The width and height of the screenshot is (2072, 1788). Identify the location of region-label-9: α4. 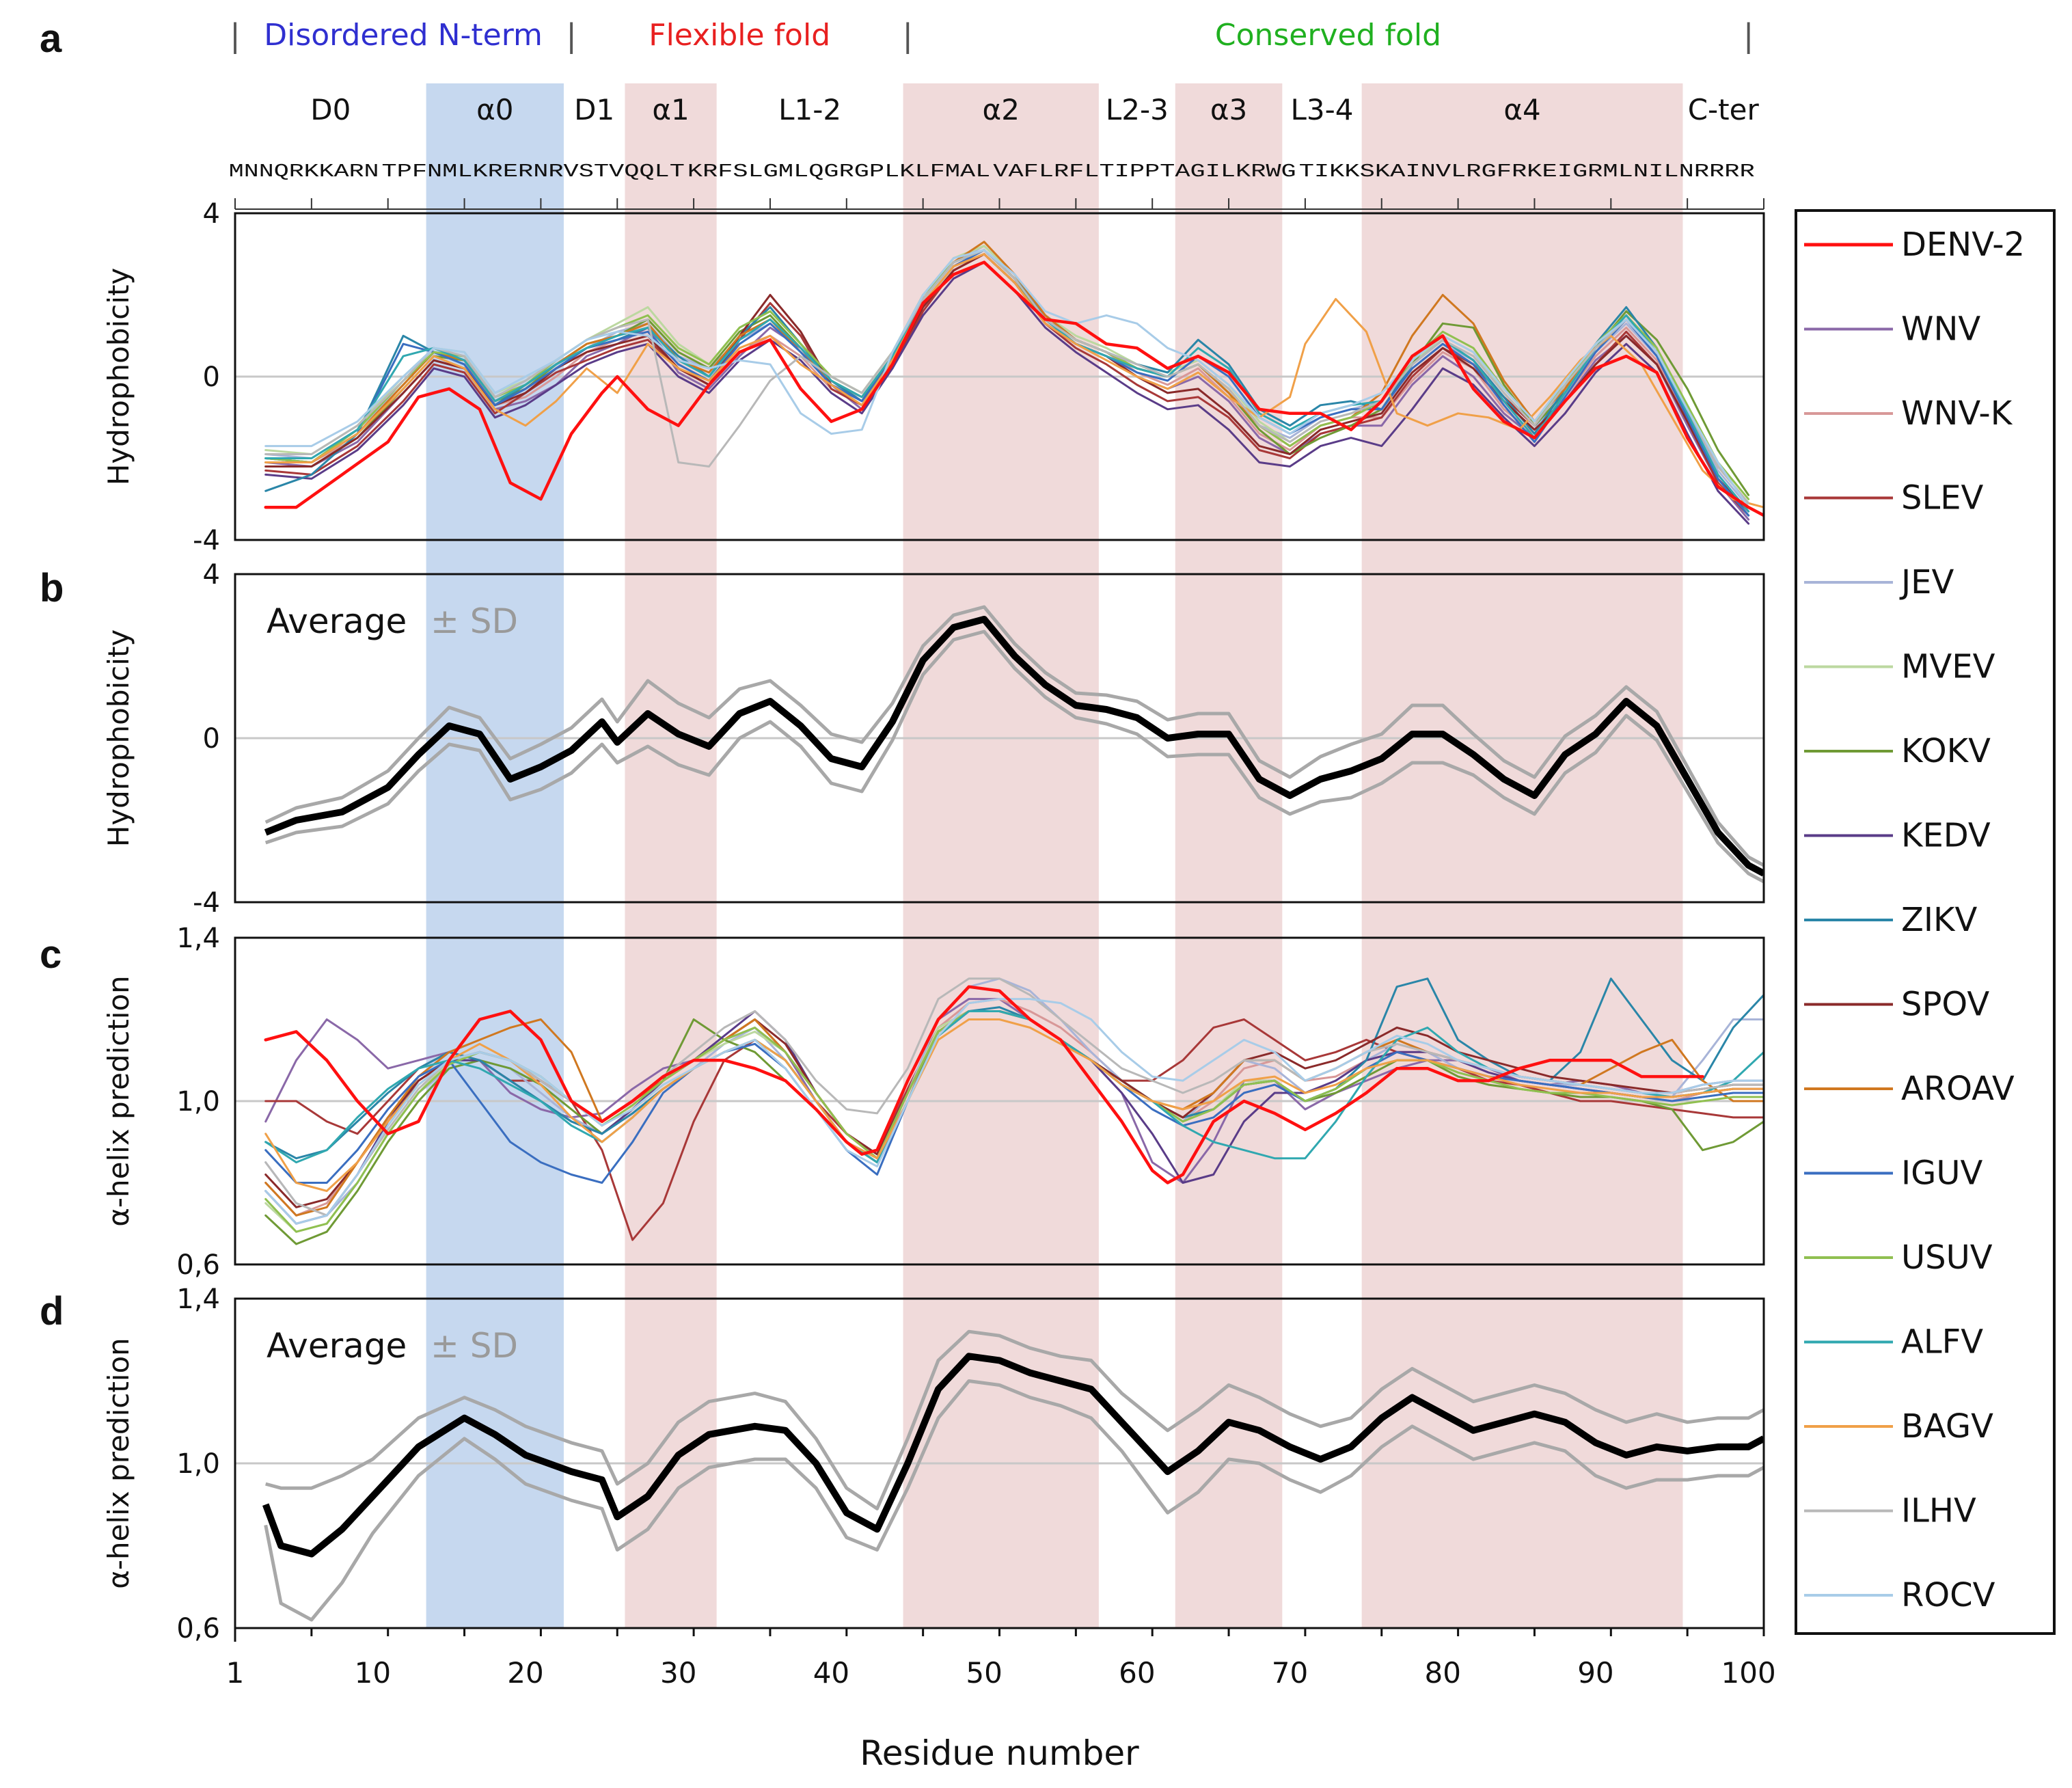
(1521, 110).